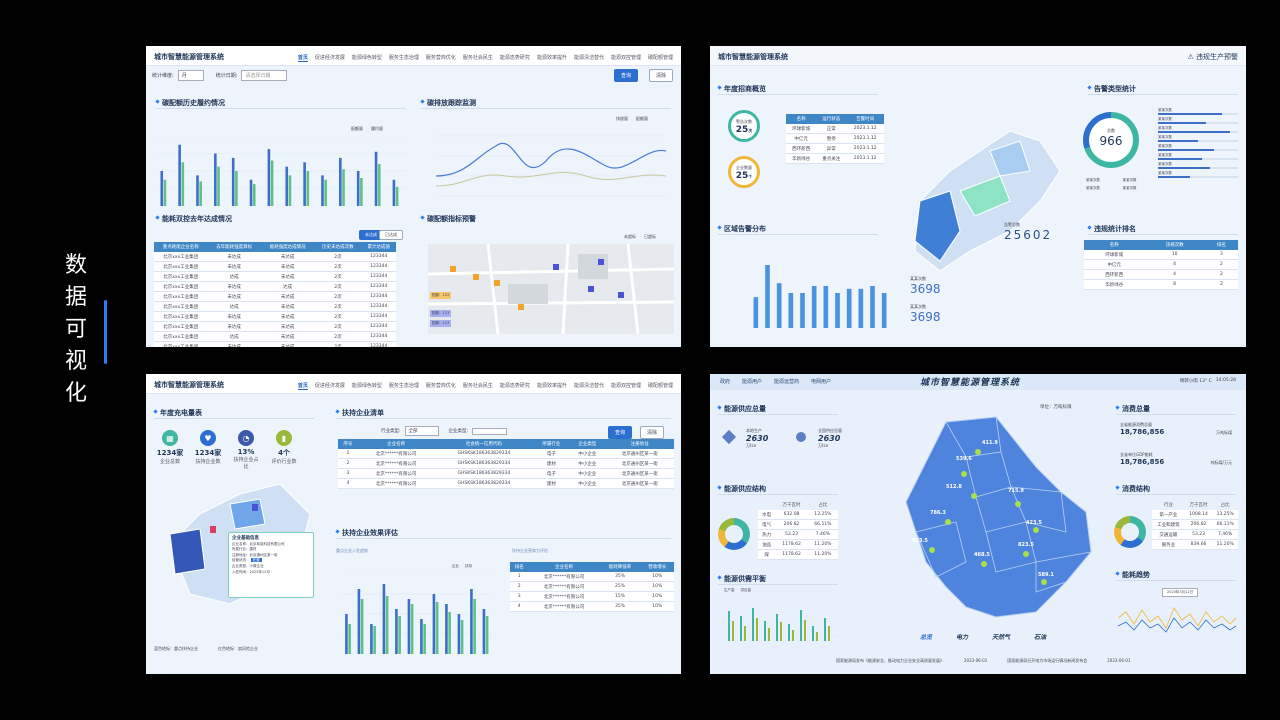  I want to click on news-item: 国家能源局召开电力市场运行情况新闻发布会, so click(1047, 660).